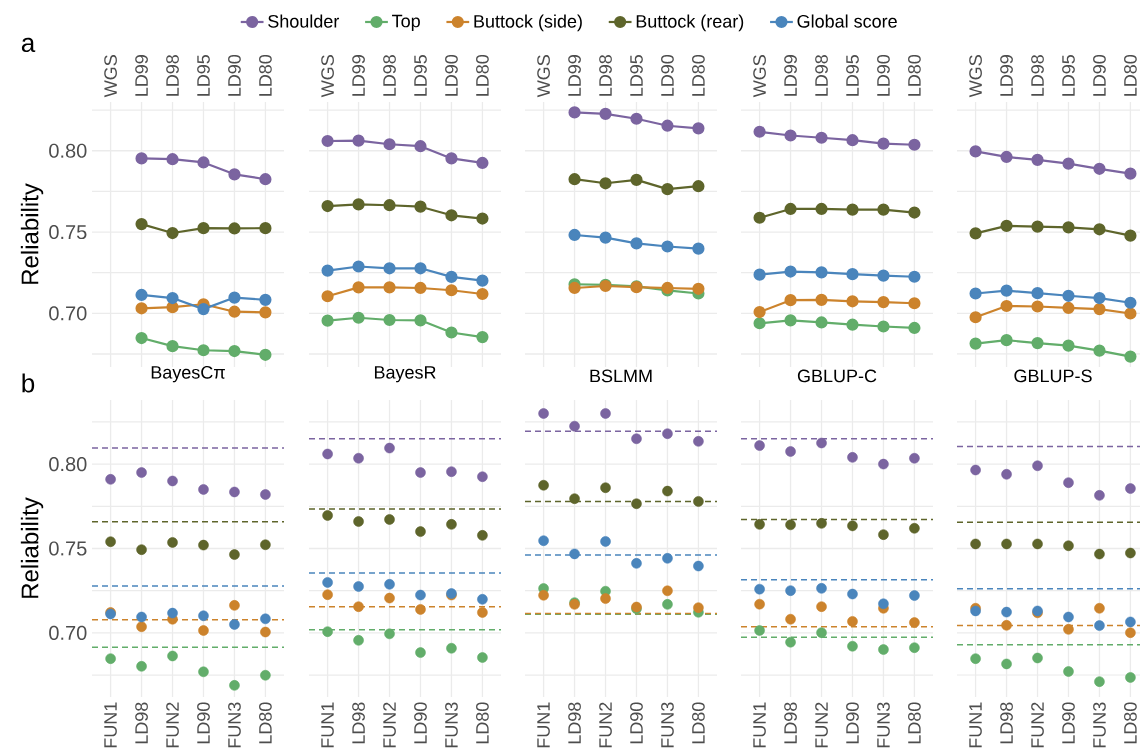  What do you see at coordinates (304, 21) in the screenshot?
I see `legend-label: Shoulder` at bounding box center [304, 21].